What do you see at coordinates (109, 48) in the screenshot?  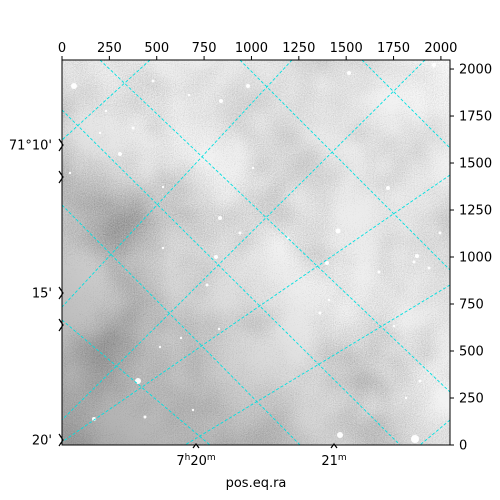 I see `top-tick-label: 250` at bounding box center [109, 48].